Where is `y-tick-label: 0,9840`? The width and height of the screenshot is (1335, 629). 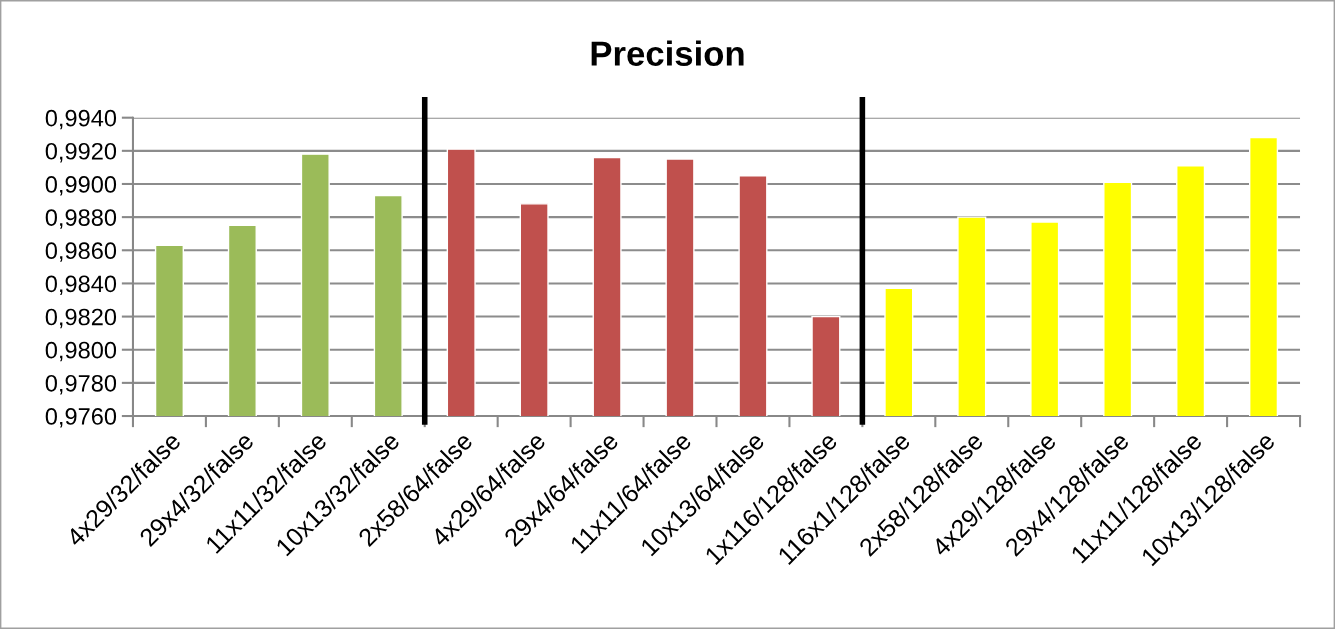
y-tick-label: 0,9840 is located at coordinates (81, 285).